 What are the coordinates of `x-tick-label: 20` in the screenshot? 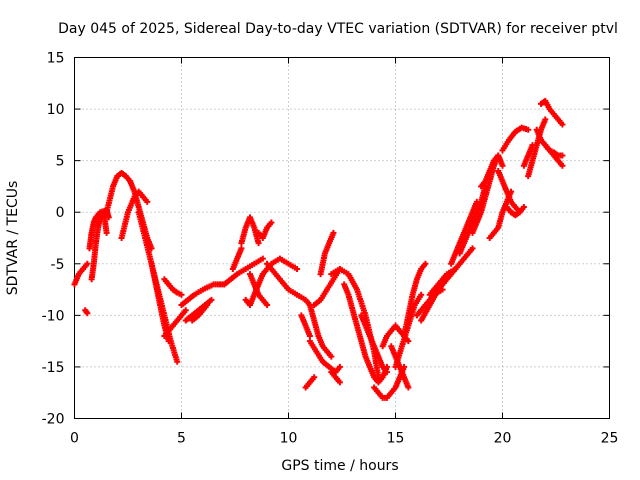 It's located at (503, 439).